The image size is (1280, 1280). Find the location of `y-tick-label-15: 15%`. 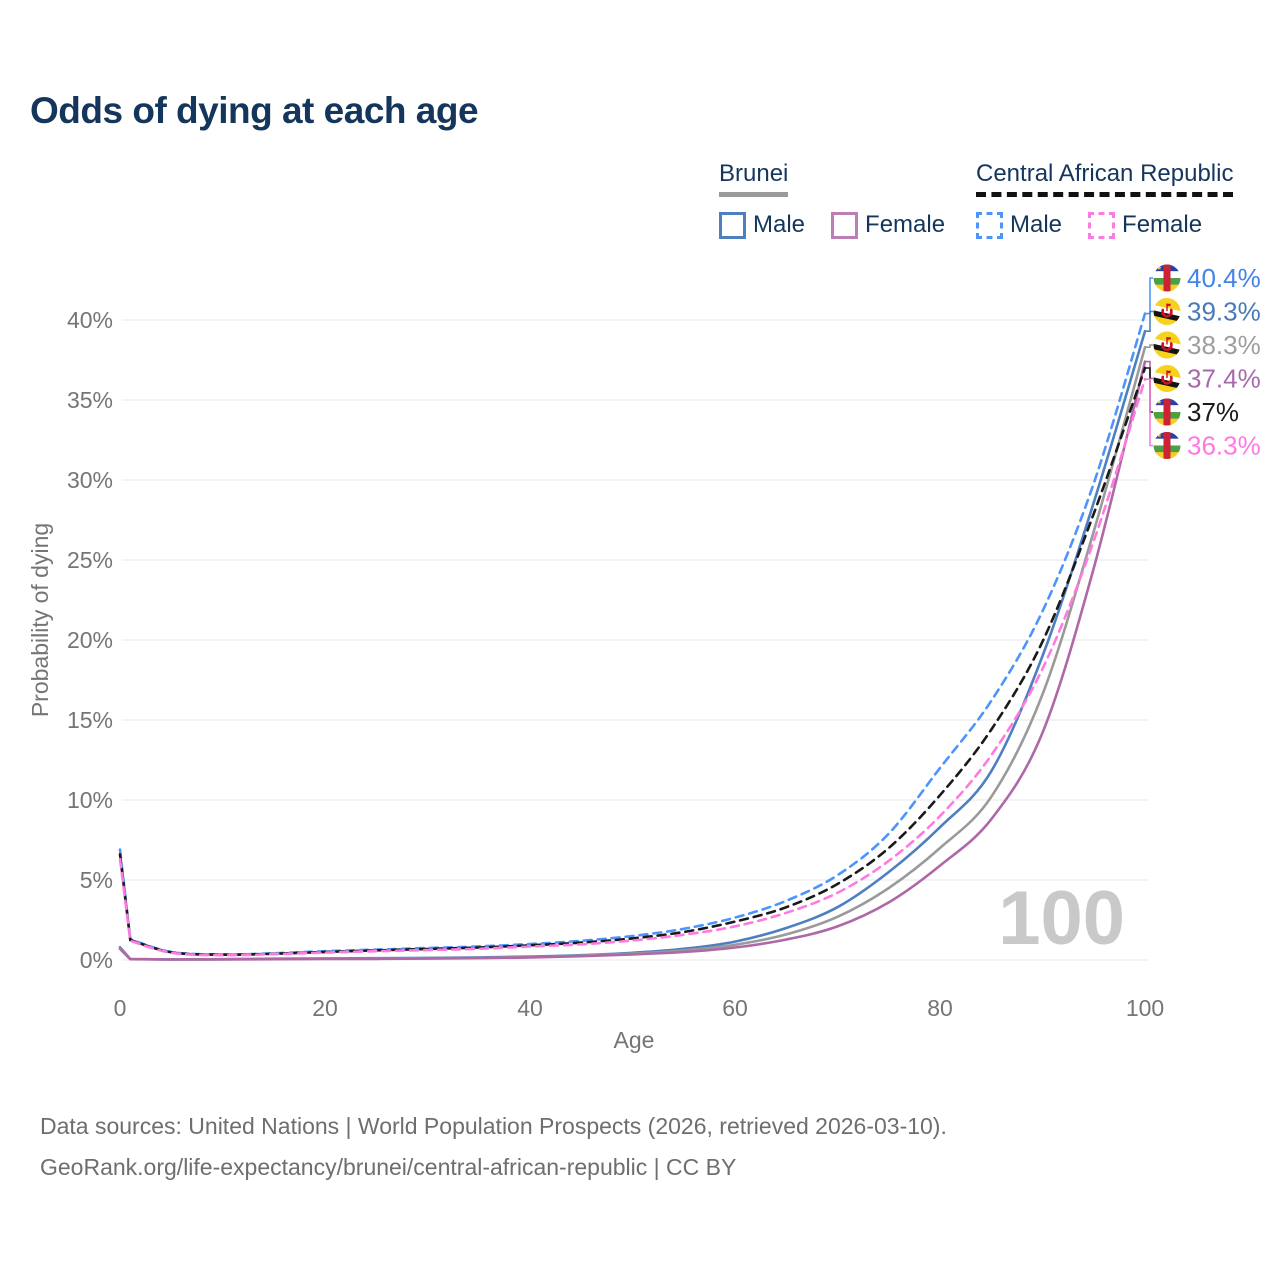

y-tick-label-15: 15% is located at coordinates (90, 720).